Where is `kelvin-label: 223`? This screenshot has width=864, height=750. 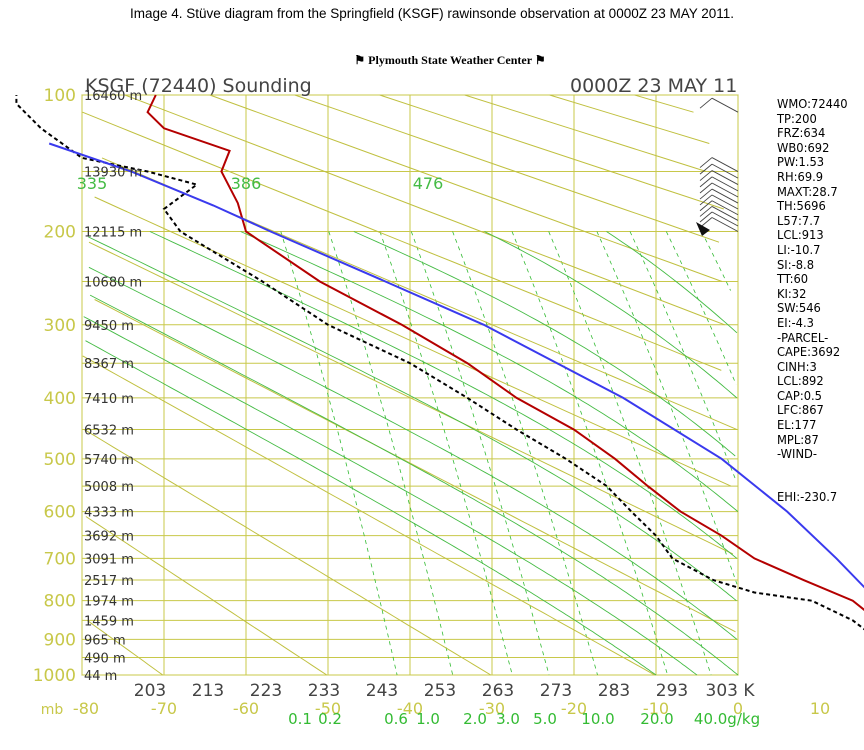 kelvin-label: 223 is located at coordinates (266, 691).